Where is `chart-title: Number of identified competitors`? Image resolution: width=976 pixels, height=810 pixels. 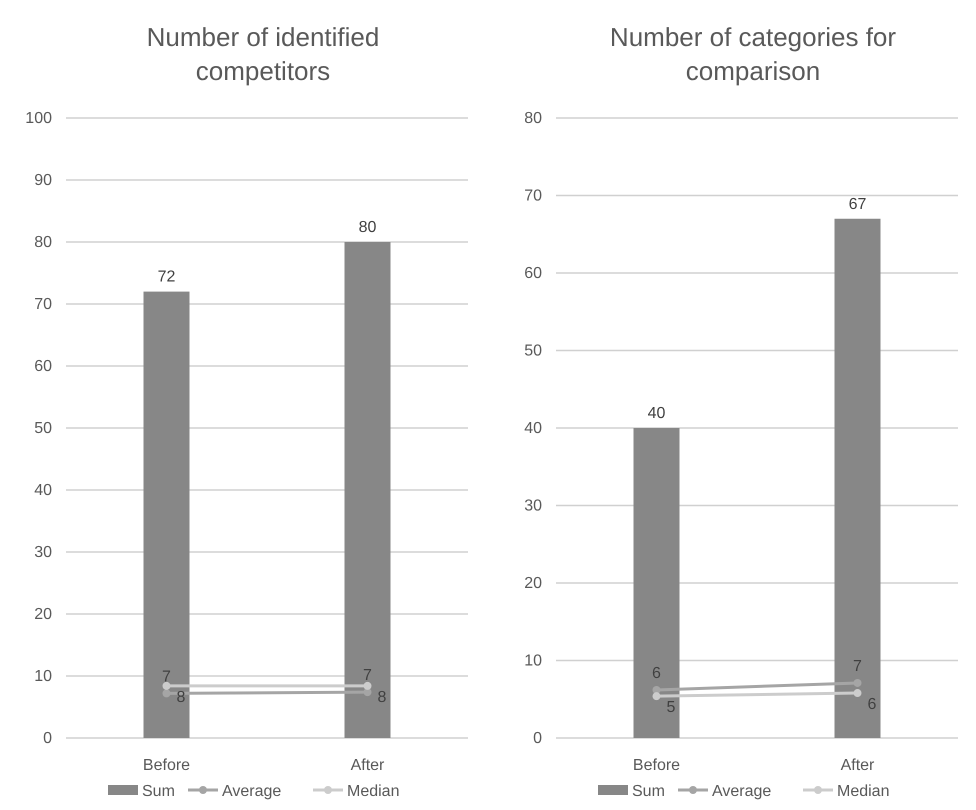
chart-title: Number of identified competitors is located at coordinates (263, 54).